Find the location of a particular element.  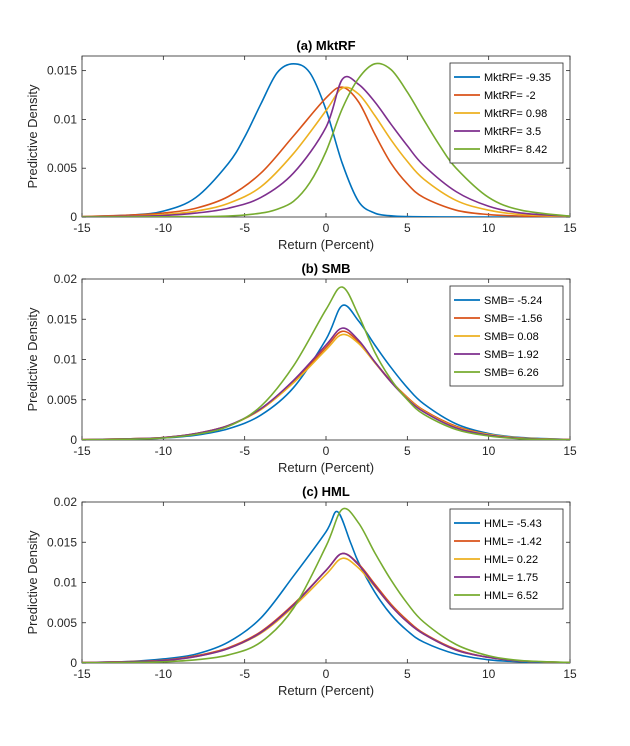

chart-title: (b) SMB is located at coordinates (325, 268).